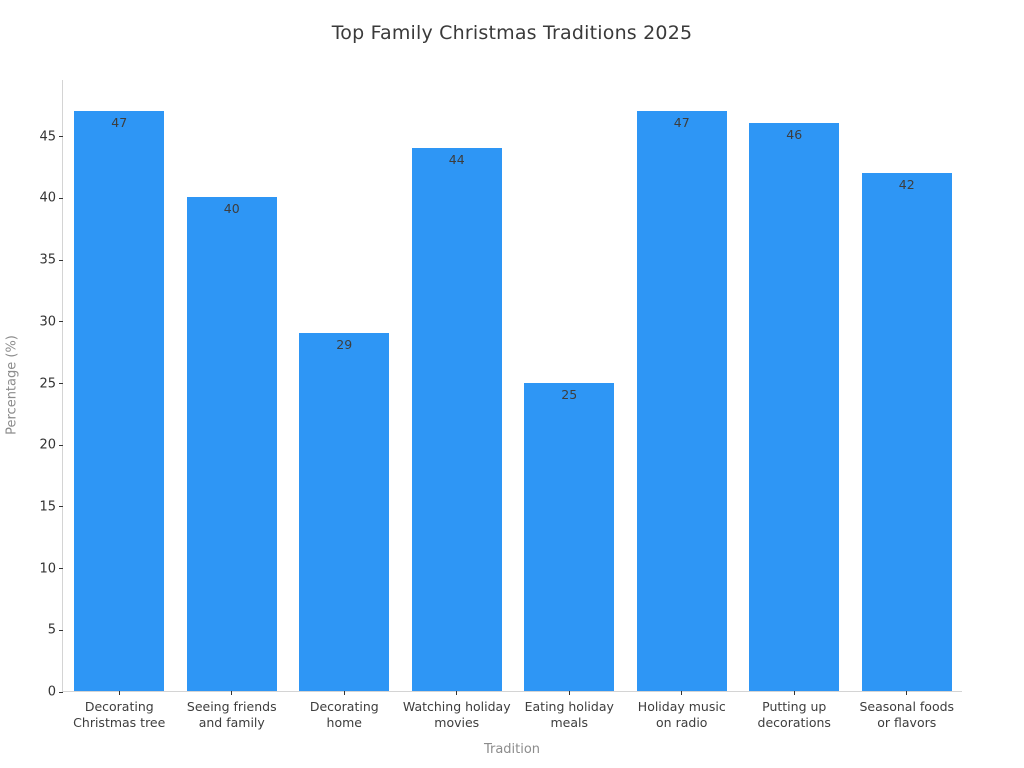  Describe the element at coordinates (681, 401) in the screenshot. I see `bar-5: 47` at that location.